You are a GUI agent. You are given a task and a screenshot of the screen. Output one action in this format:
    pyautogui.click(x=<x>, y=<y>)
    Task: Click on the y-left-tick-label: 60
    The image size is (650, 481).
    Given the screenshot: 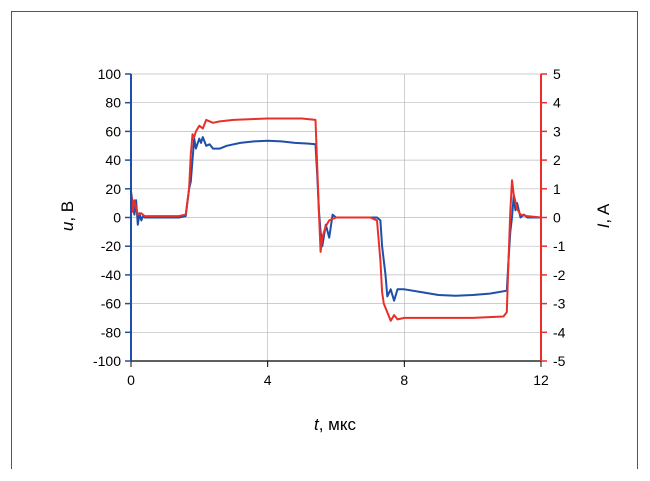 What is the action you would take?
    pyautogui.click(x=113, y=131)
    